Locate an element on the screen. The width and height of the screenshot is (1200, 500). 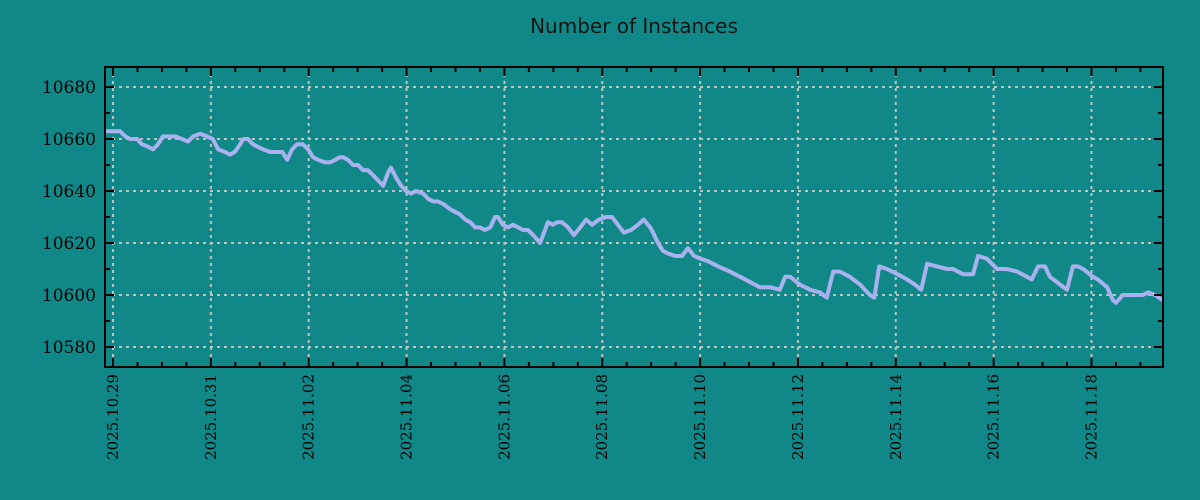
x-tick-label: 2025.10.31 is located at coordinates (211, 417).